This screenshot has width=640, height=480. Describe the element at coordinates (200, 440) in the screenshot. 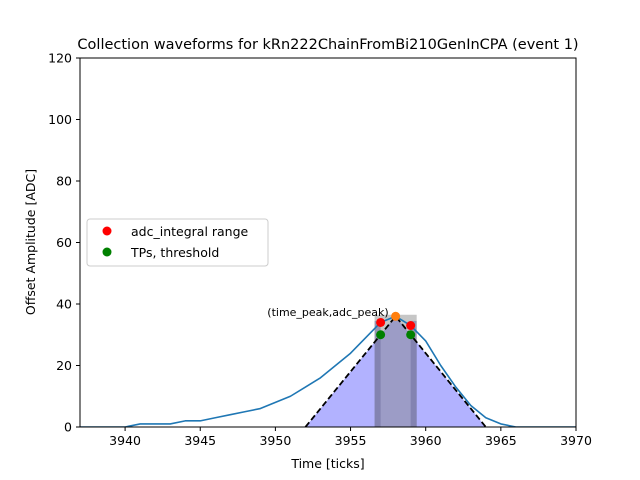

I see `x-tick-label-3945: 3945` at that location.